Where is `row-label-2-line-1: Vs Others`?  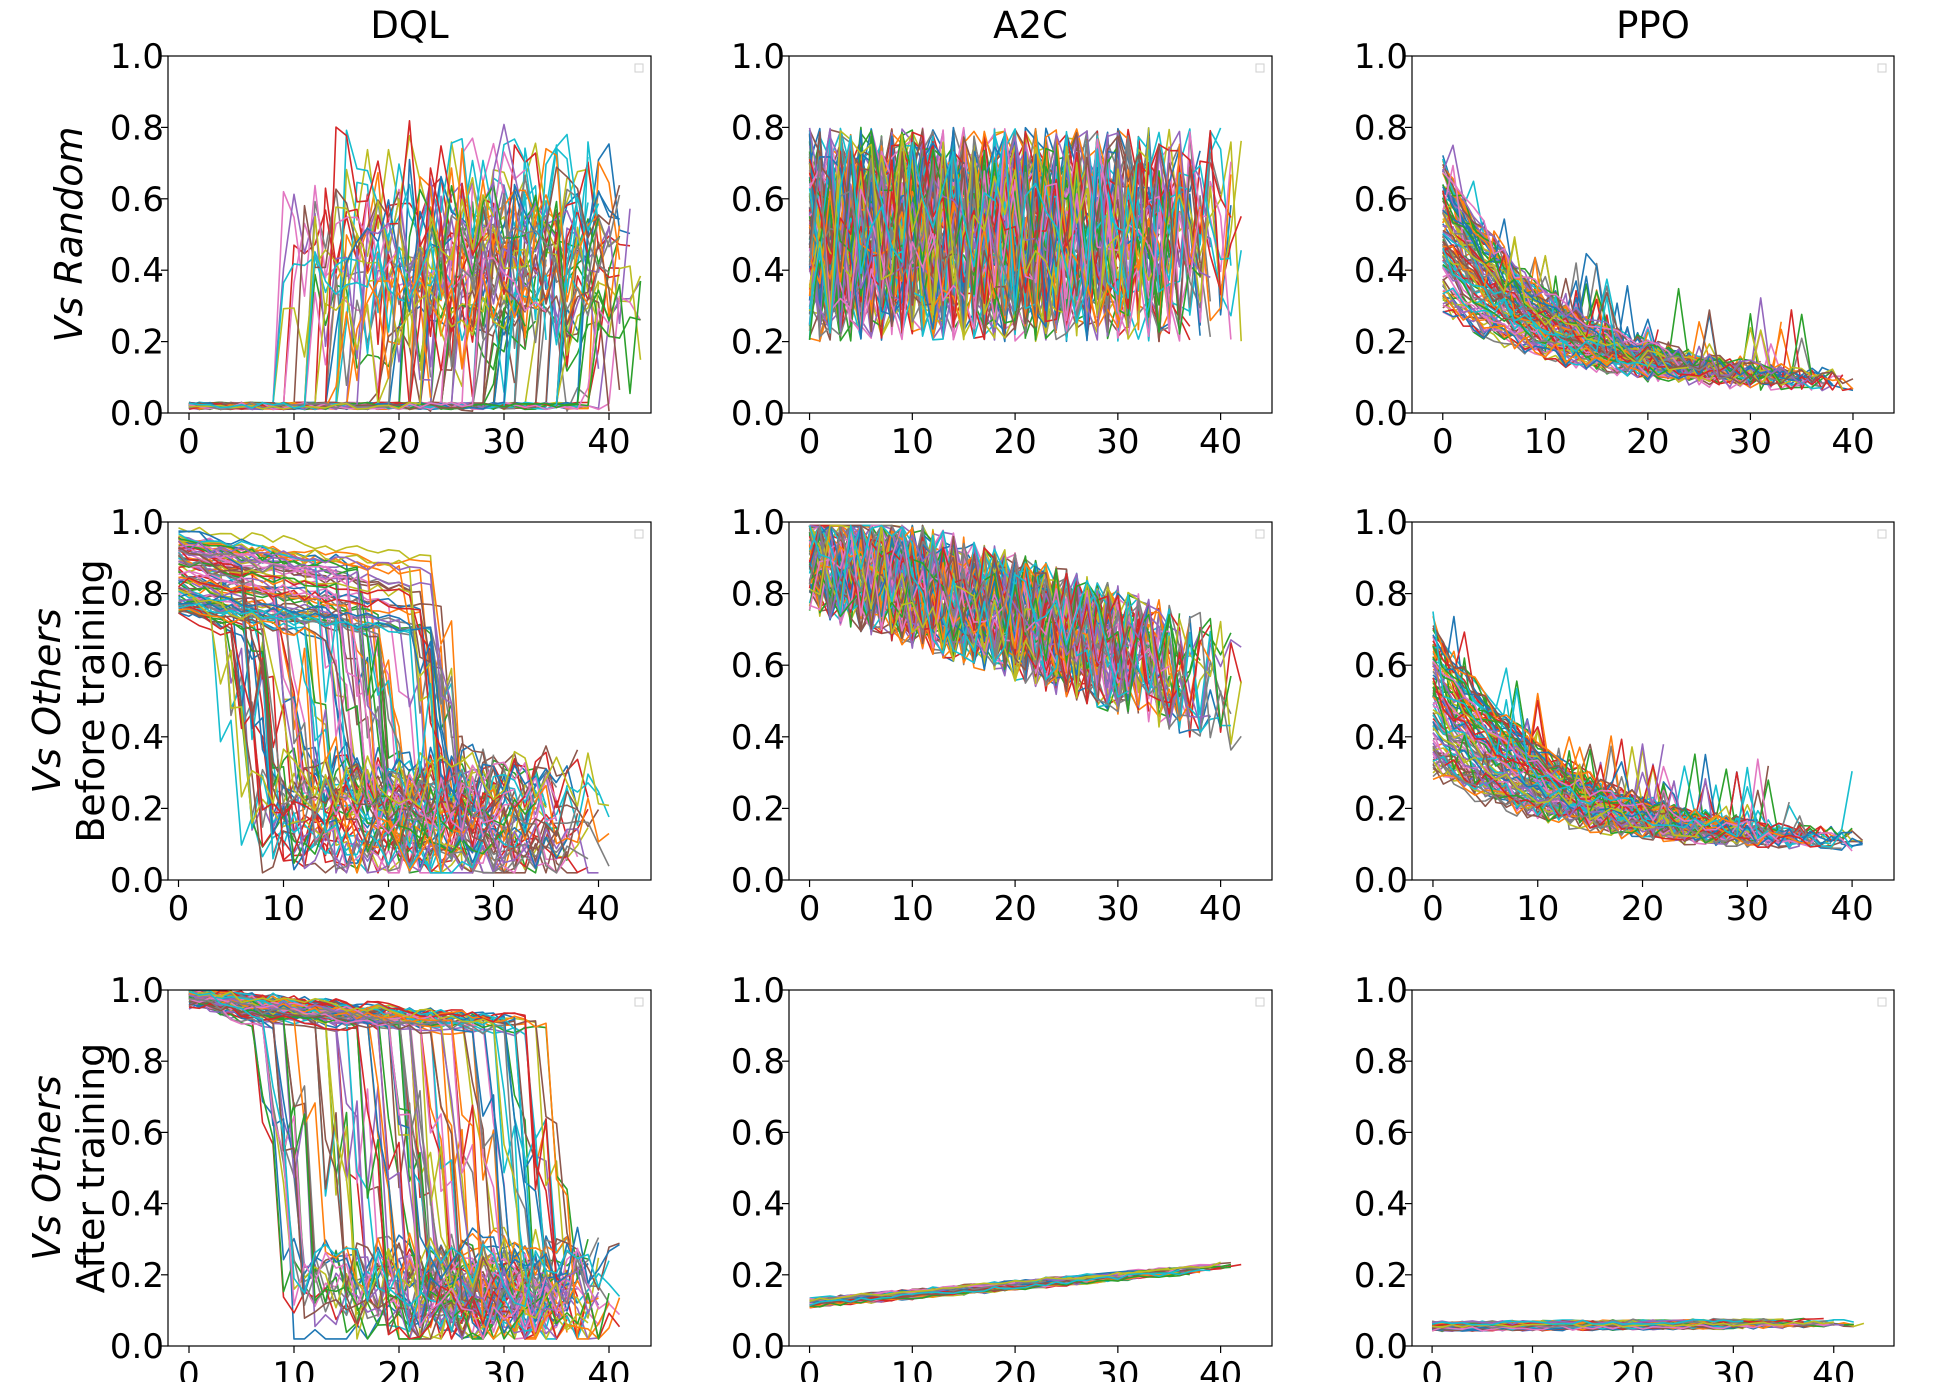
row-label-2-line-1: Vs Others is located at coordinates (47, 701).